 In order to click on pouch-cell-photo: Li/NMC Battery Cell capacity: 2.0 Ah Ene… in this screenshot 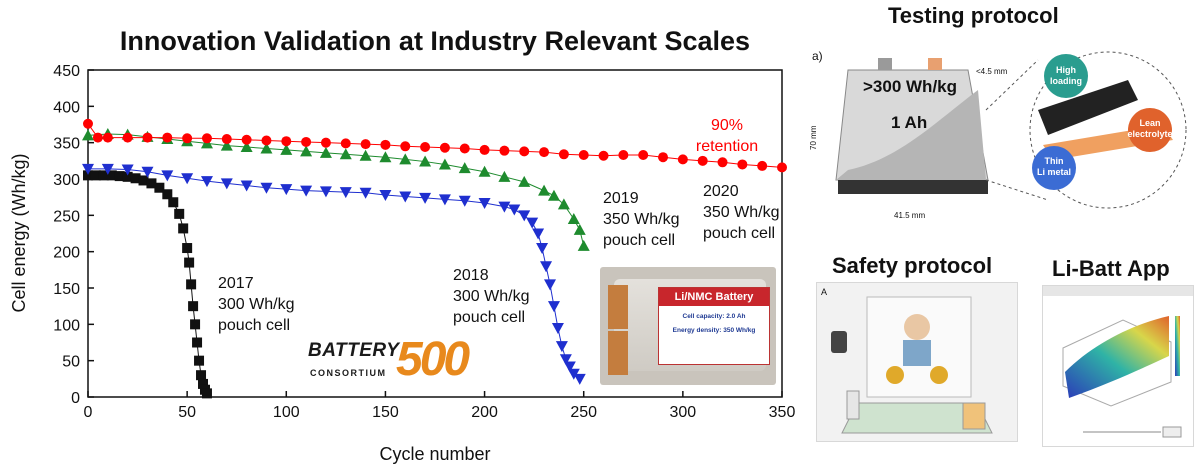, I will do `click(688, 326)`.